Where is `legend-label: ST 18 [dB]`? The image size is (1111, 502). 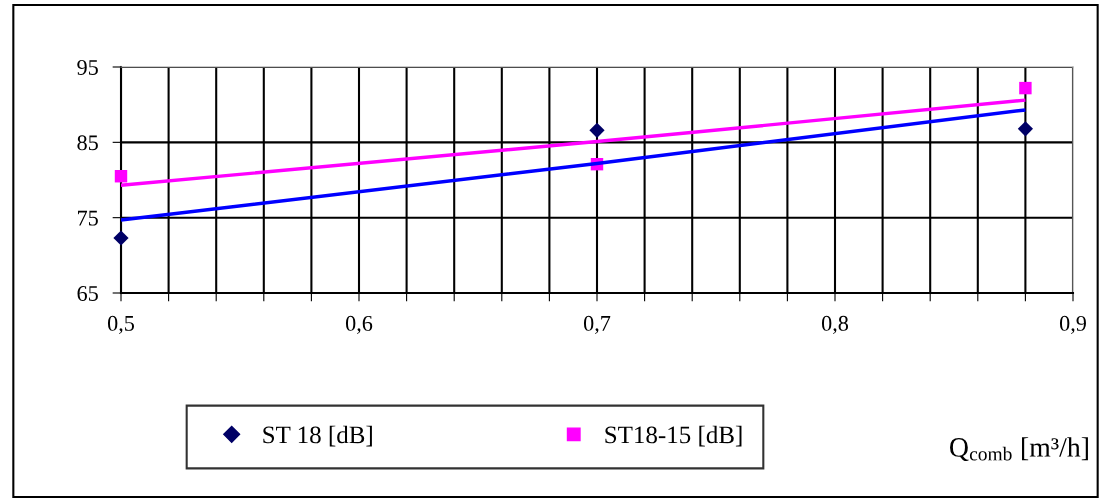
legend-label: ST 18 [dB] is located at coordinates (317, 436).